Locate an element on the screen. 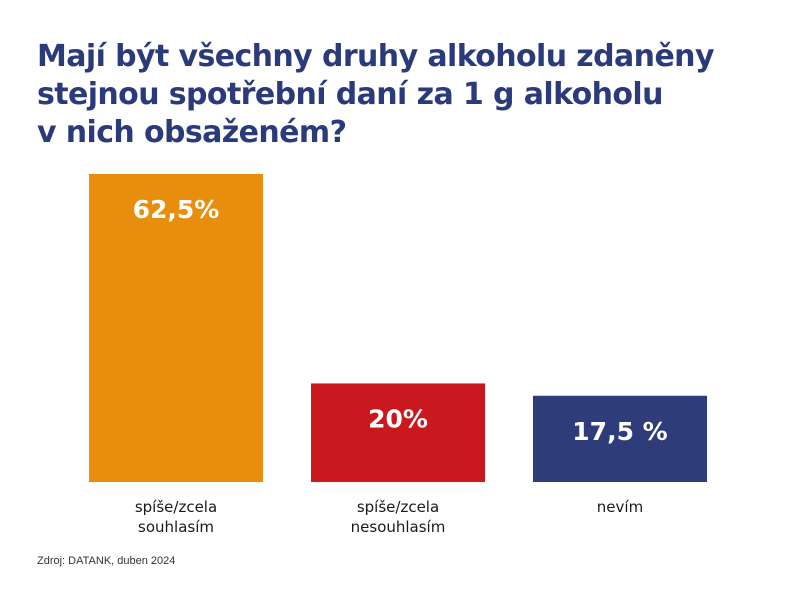 Image resolution: width=800 pixels, height=600 pixels. category-label-1-line-0: spíše/zcela is located at coordinates (398, 507).